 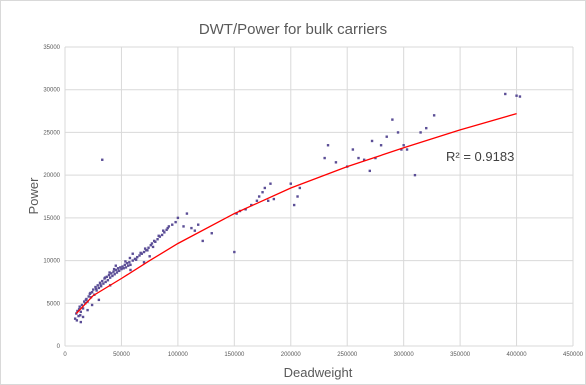 I want to click on x-tick-label: 400000, so click(x=517, y=355).